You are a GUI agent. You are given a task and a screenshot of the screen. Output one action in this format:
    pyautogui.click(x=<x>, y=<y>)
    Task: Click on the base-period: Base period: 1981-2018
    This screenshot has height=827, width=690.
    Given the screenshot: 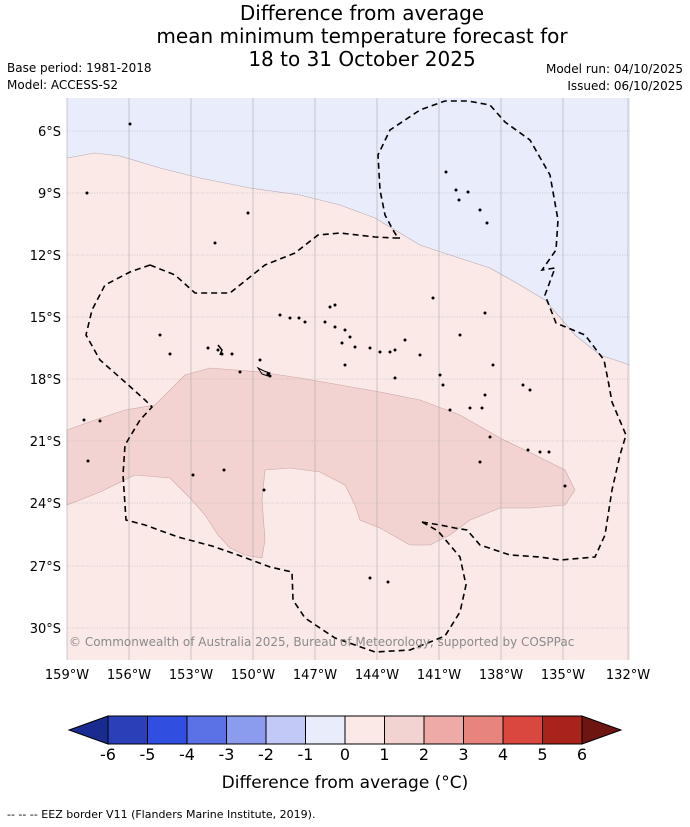 What is the action you would take?
    pyautogui.click(x=79, y=68)
    